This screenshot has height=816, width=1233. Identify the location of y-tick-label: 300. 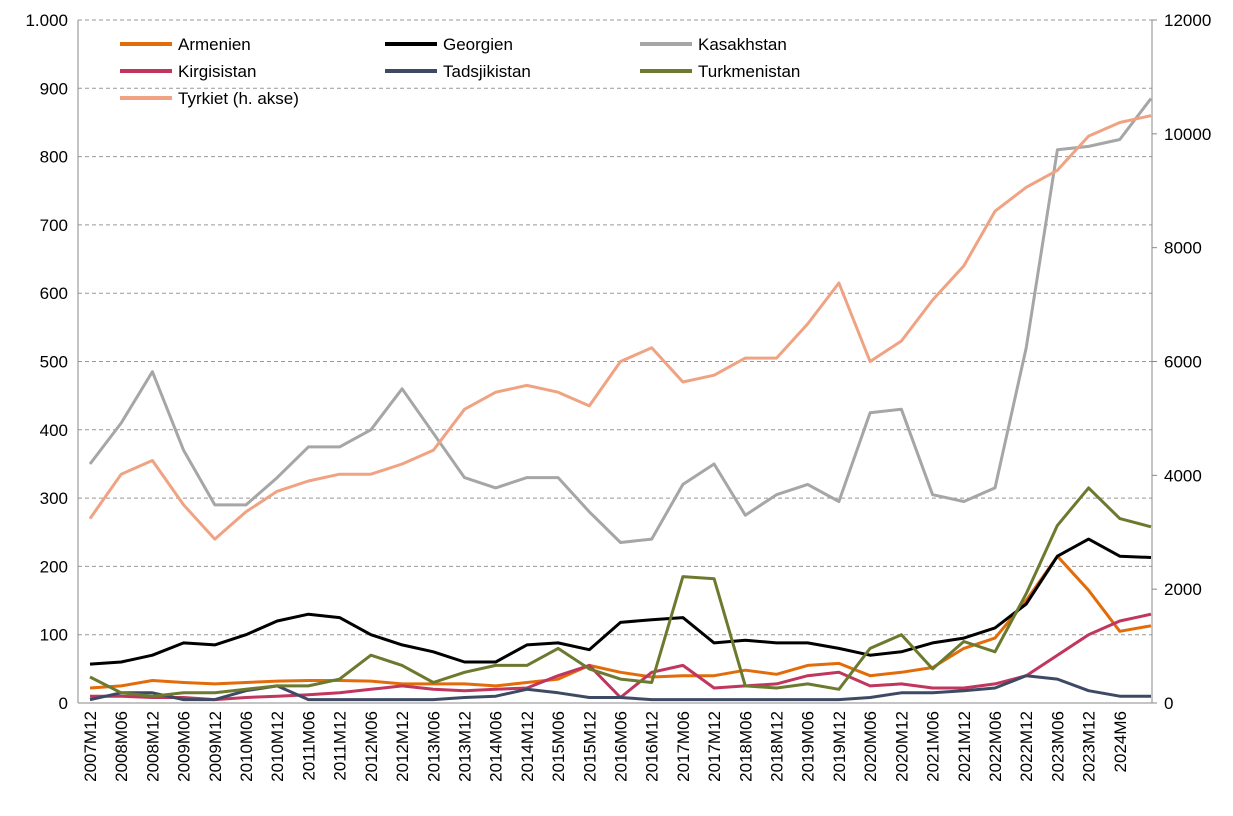
(54, 498).